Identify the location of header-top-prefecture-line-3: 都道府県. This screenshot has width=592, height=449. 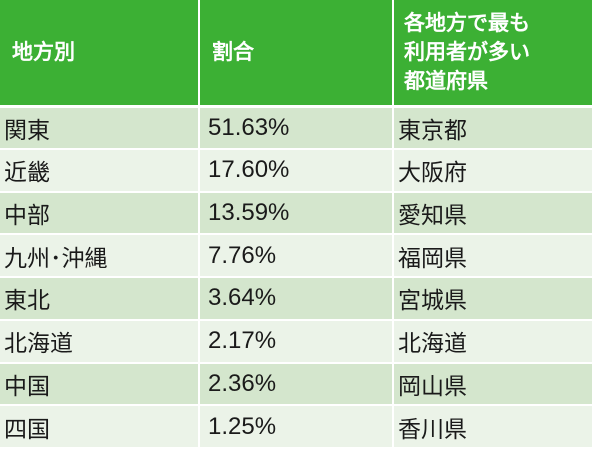
(446, 80).